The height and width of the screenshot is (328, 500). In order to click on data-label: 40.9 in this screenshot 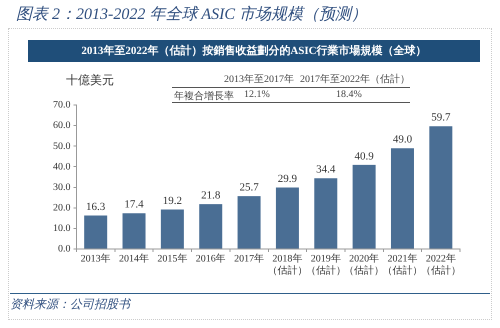, I will do `click(364, 156)`.